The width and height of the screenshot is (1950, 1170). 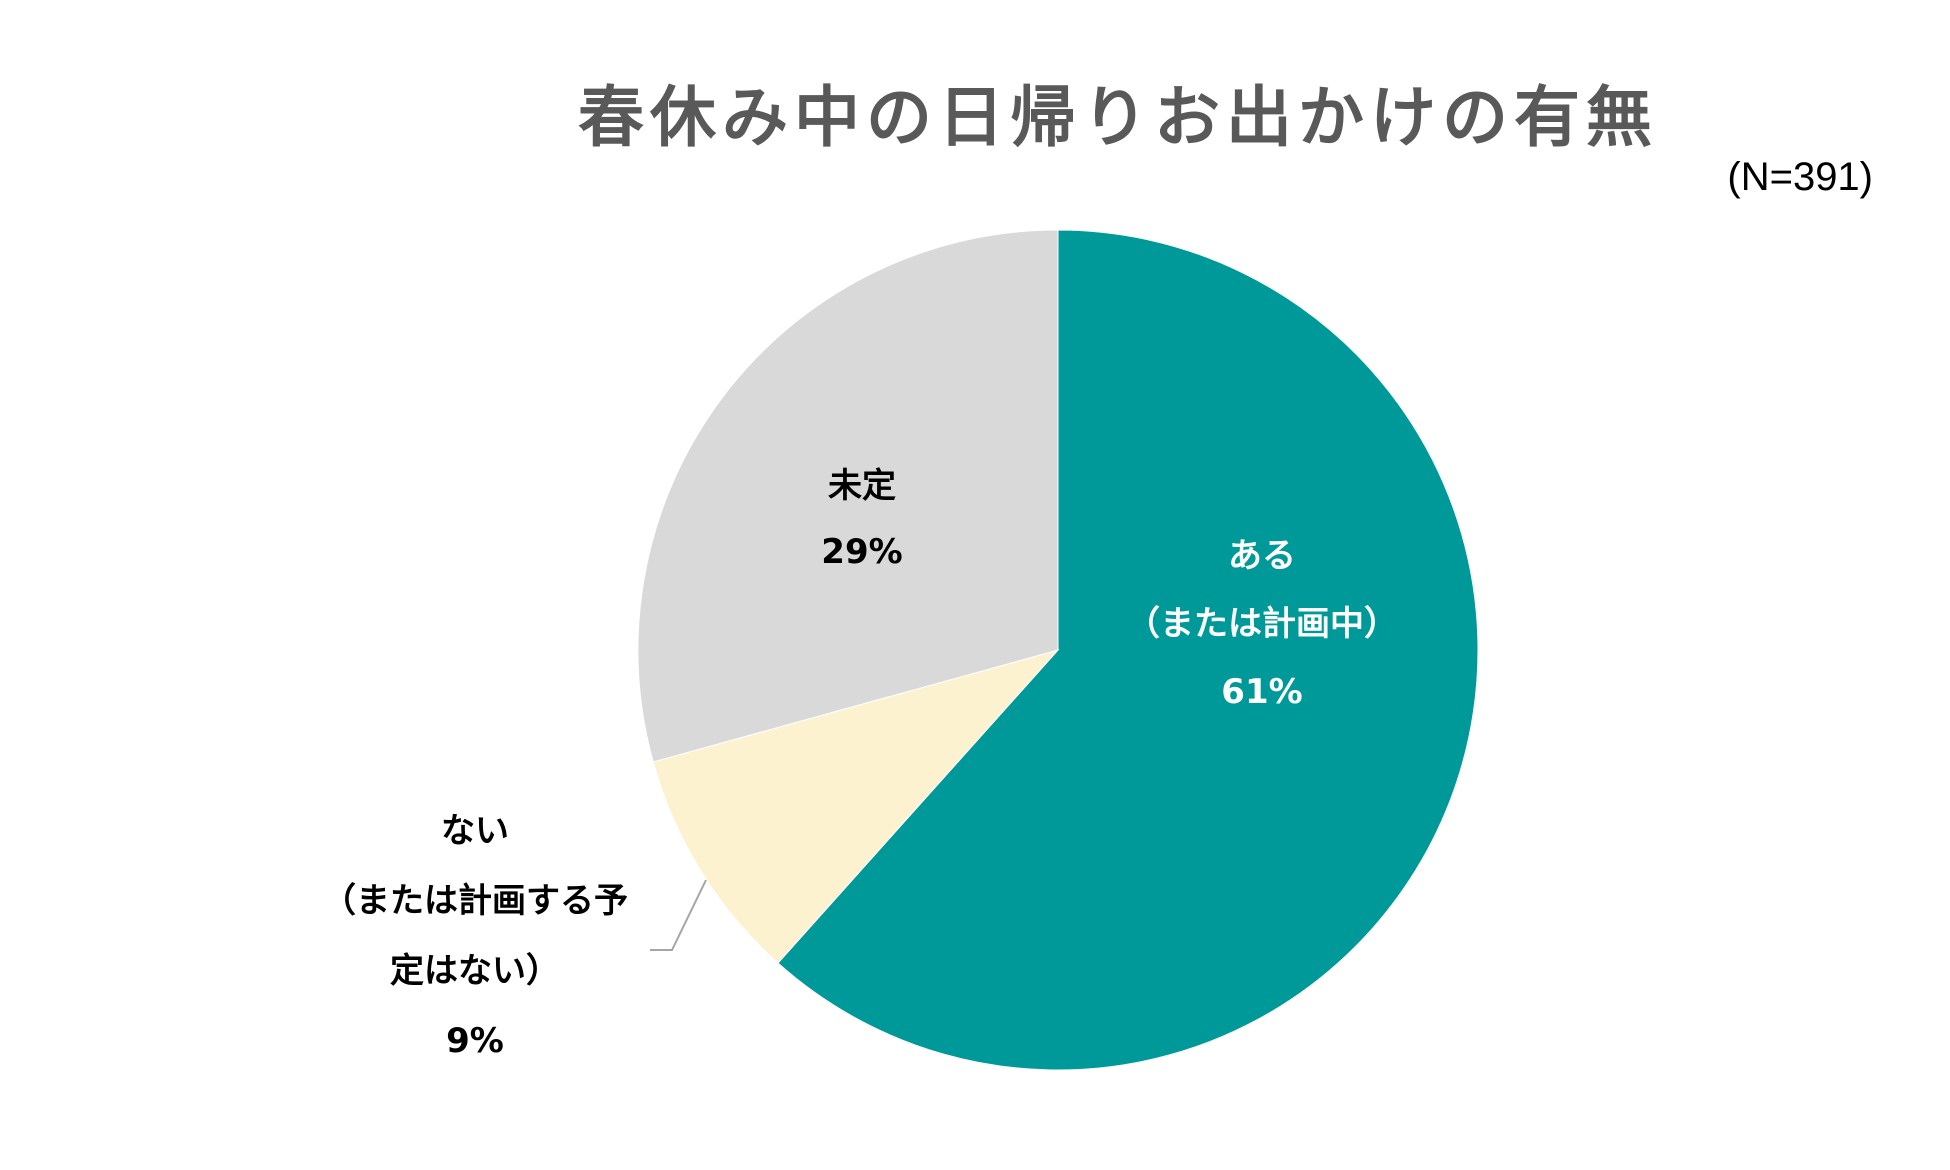 I want to click on sample-size-note: (N=391), so click(x=1800, y=177).